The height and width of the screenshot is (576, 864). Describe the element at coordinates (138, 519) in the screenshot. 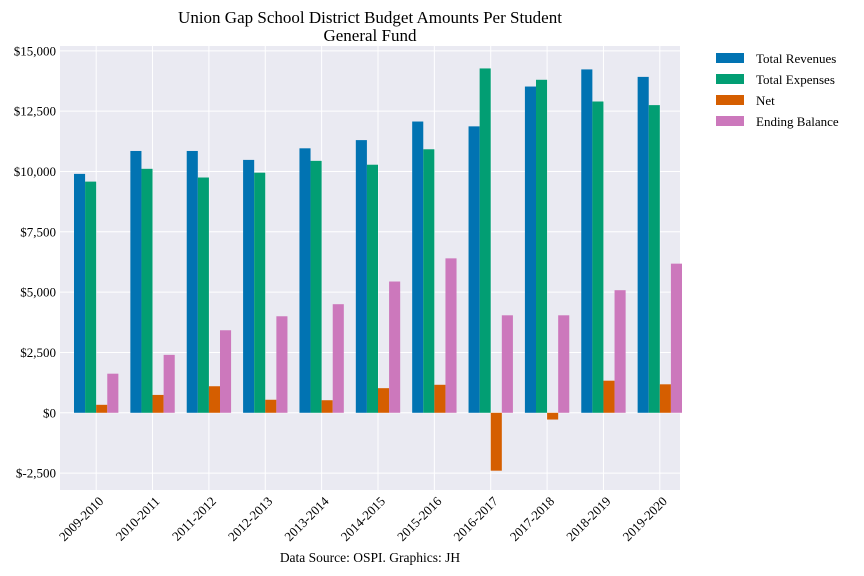

I see `x-tick-label: 2010-2011` at that location.